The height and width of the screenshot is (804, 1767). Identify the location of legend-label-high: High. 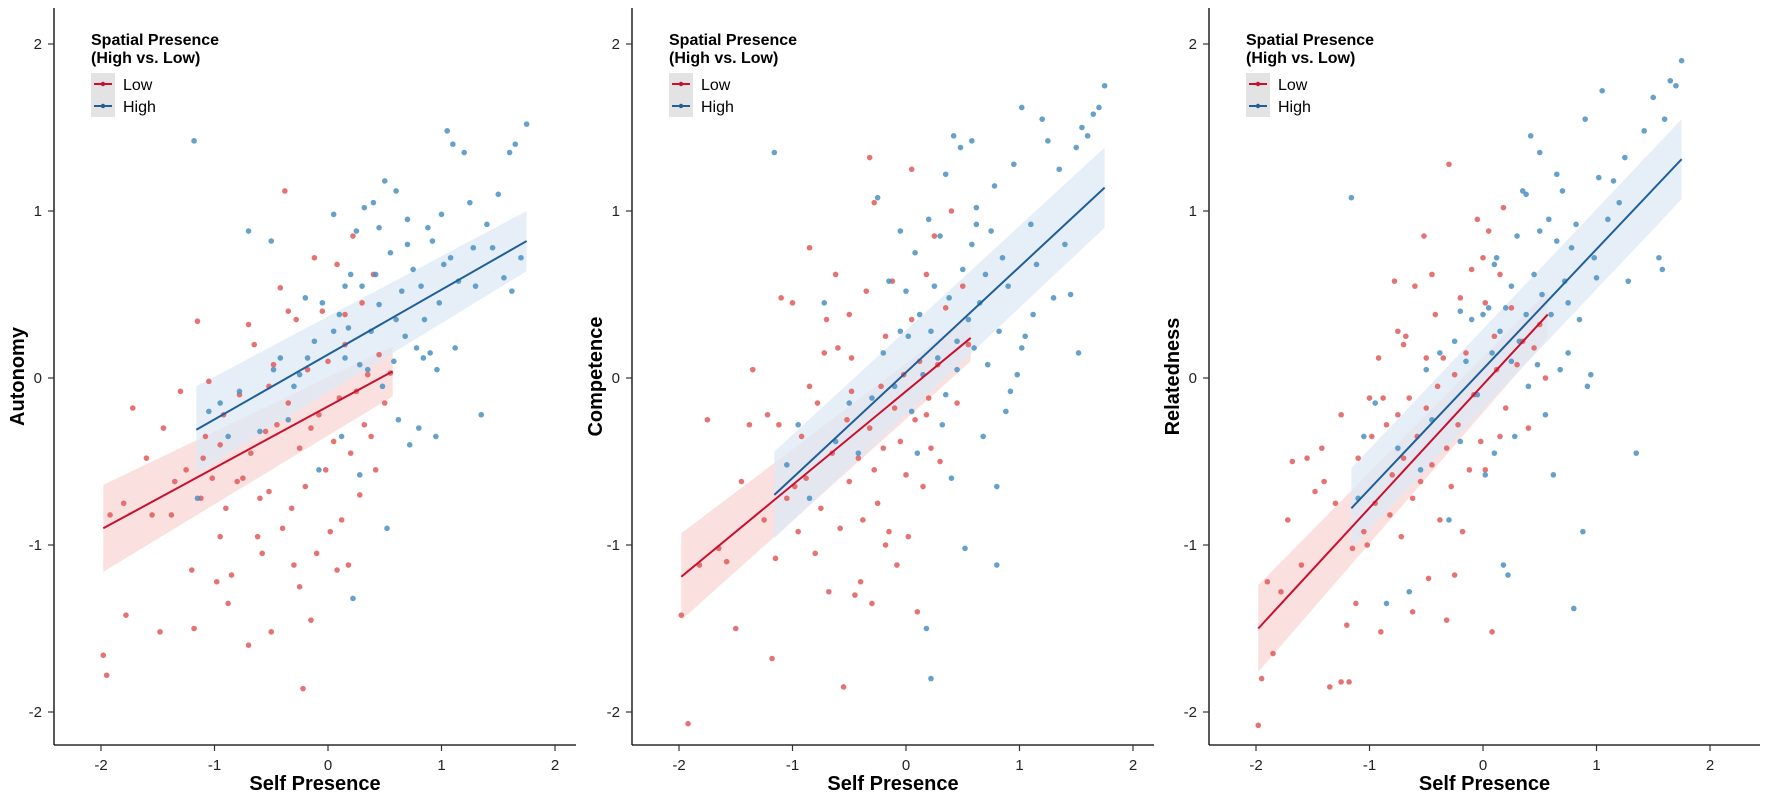
(1294, 107).